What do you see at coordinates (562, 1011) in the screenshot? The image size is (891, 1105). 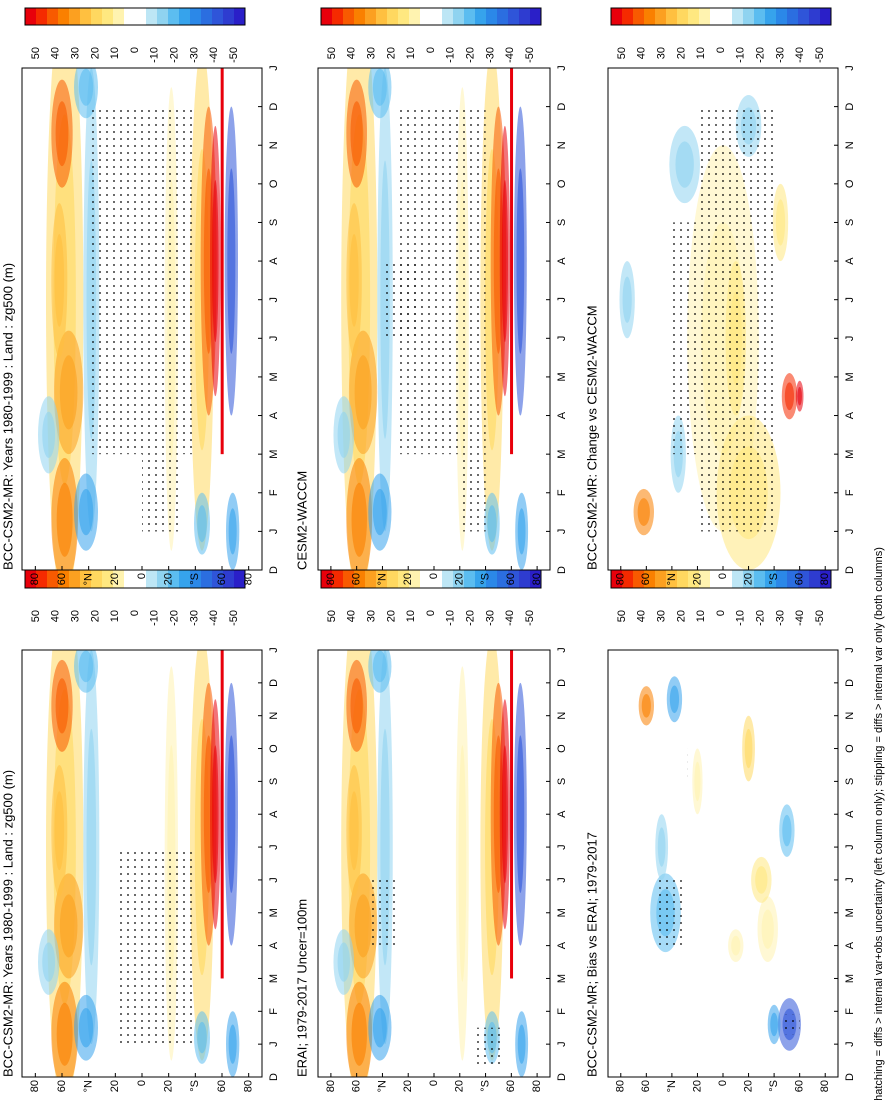 I see `x-tick-label: F` at bounding box center [562, 1011].